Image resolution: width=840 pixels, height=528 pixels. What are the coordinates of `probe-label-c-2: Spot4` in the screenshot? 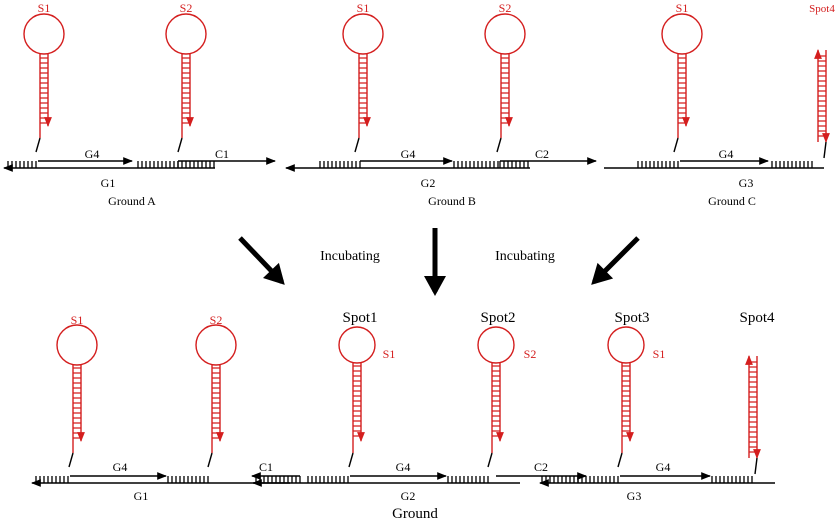 It's located at (822, 9).